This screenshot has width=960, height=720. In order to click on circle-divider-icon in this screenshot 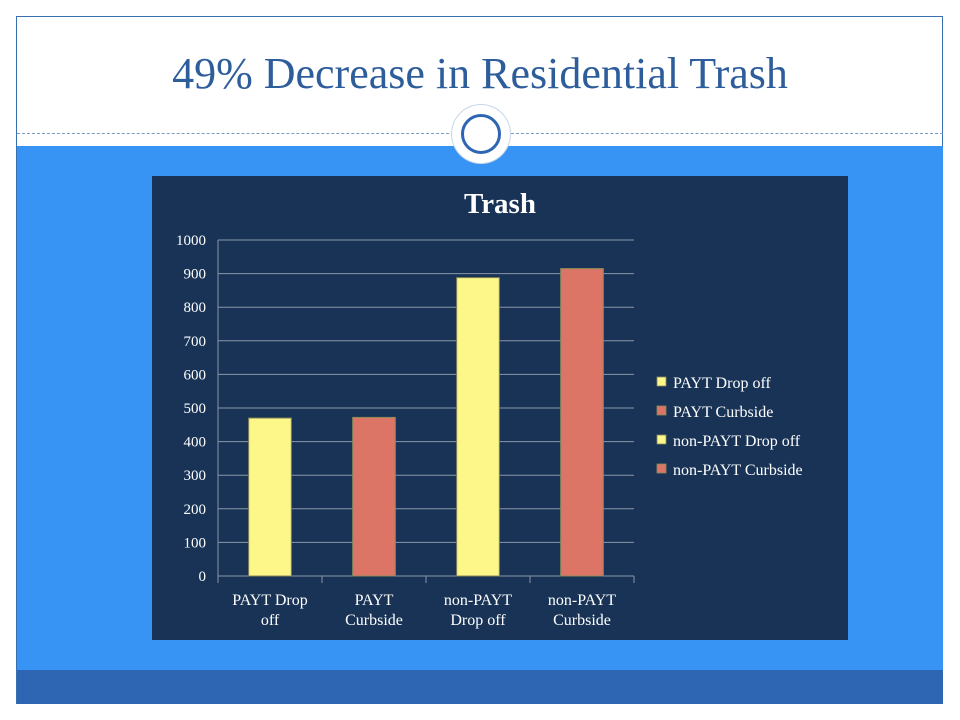, I will do `click(481, 134)`.